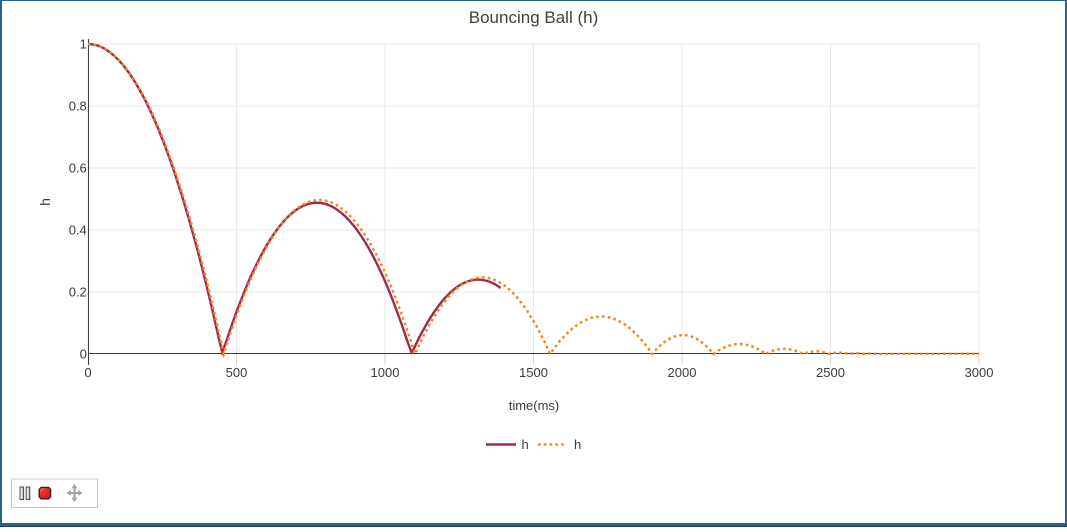  Describe the element at coordinates (78, 230) in the screenshot. I see `svg-text: 0.4` at that location.